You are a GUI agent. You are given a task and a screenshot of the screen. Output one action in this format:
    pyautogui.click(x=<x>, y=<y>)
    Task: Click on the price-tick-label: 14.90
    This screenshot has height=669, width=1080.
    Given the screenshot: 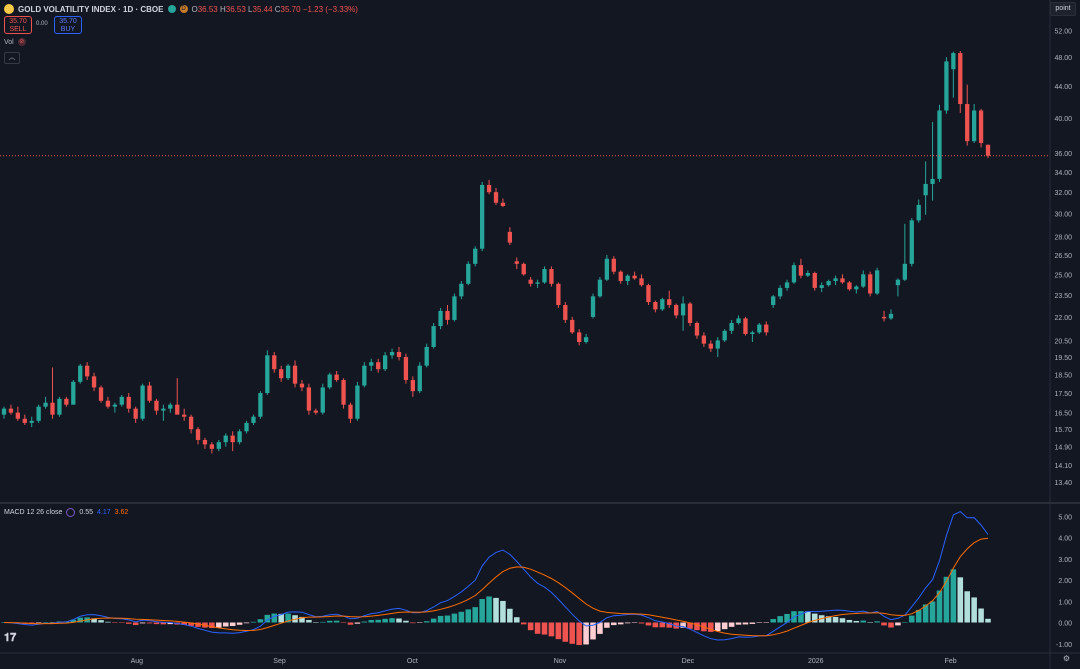 What is the action you would take?
    pyautogui.click(x=1063, y=448)
    